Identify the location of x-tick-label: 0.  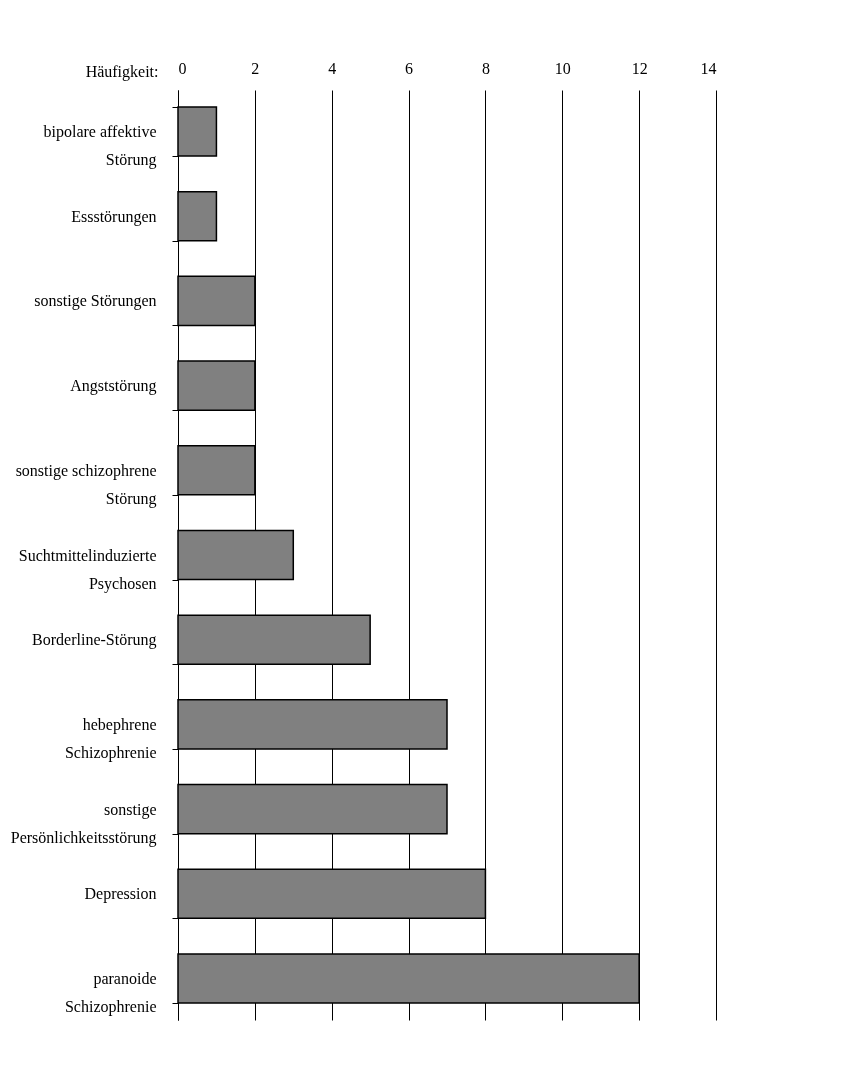
(182, 68).